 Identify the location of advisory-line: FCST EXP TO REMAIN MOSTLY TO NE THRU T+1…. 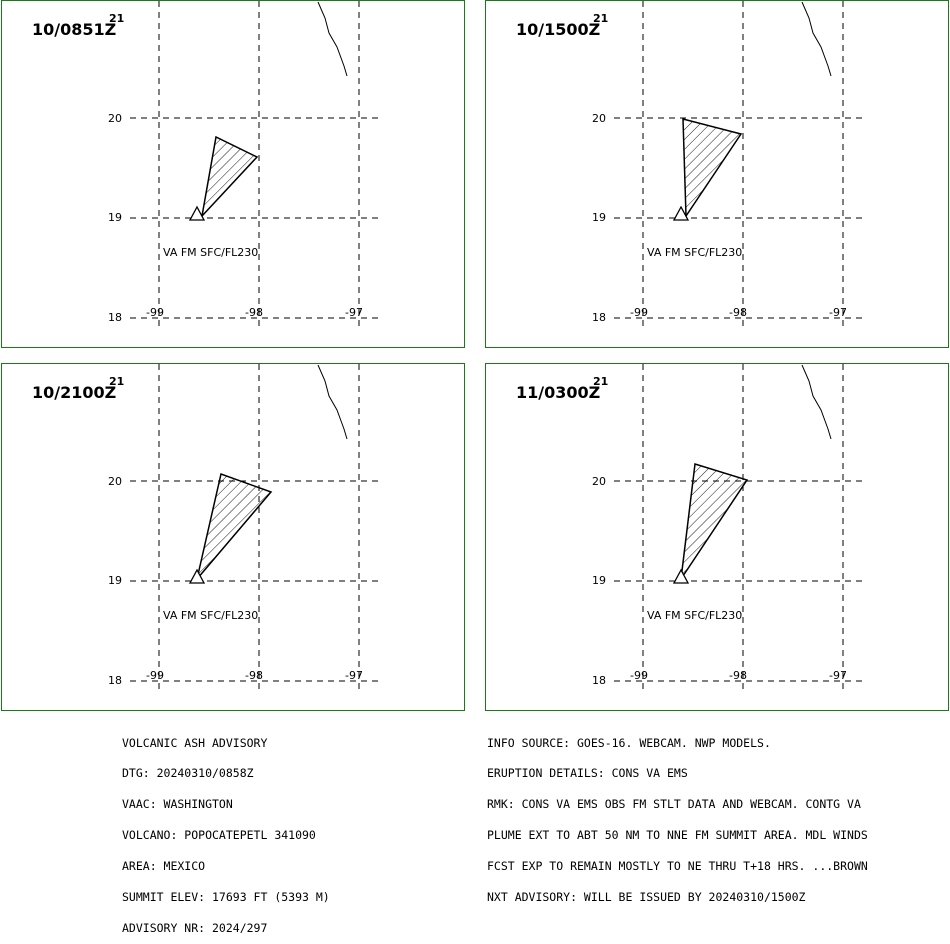
(677, 866).